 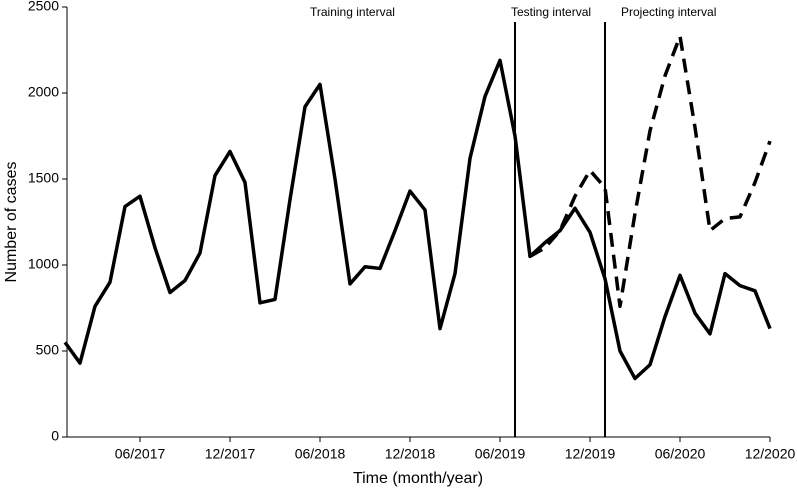 I want to click on y-tick-label: 1500, so click(x=43, y=178).